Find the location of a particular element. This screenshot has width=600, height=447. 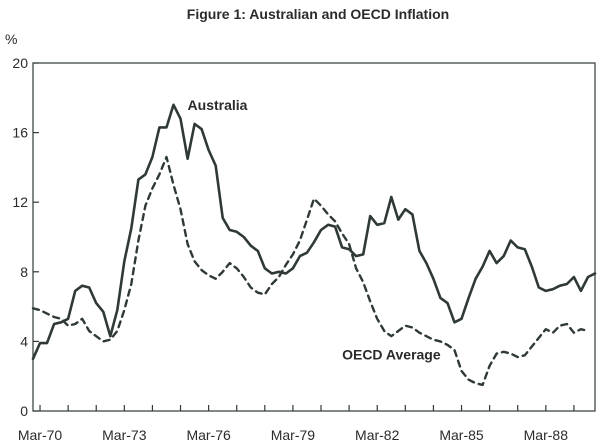

y-tick-label: 12 is located at coordinates (20, 202).